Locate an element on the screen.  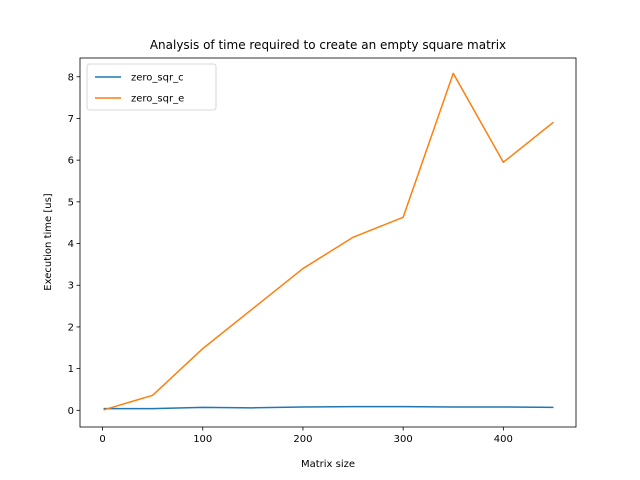
series-line-zero_sqr_c is located at coordinates (328, 407).